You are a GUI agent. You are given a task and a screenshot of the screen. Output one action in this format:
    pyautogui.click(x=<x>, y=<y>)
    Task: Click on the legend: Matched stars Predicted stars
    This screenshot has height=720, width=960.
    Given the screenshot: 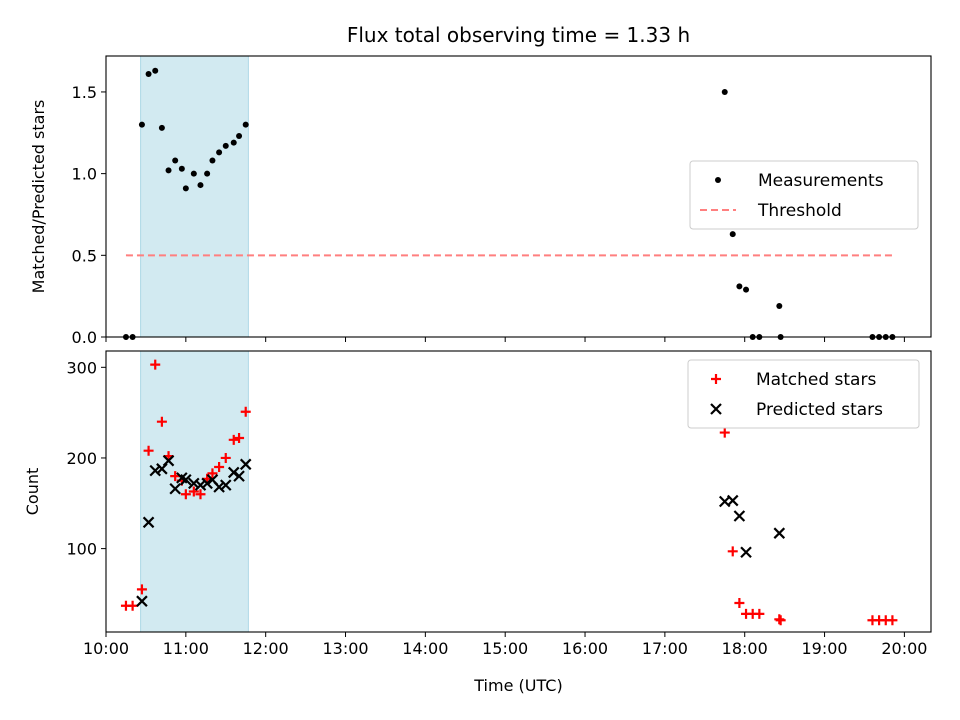 What is the action you would take?
    pyautogui.click(x=803, y=394)
    